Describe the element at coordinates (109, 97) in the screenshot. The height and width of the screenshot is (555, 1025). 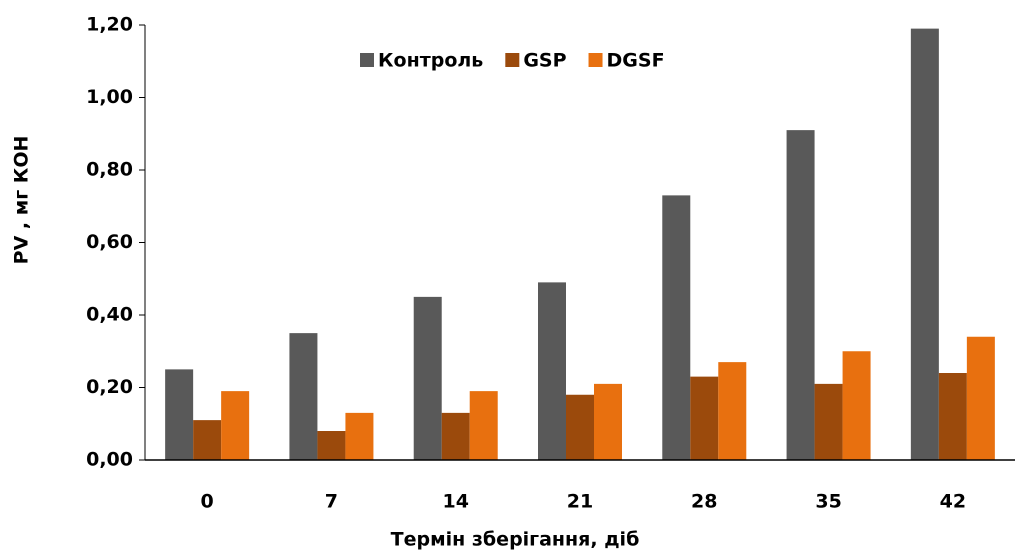
I see `y-tick-label: 1,00` at that location.